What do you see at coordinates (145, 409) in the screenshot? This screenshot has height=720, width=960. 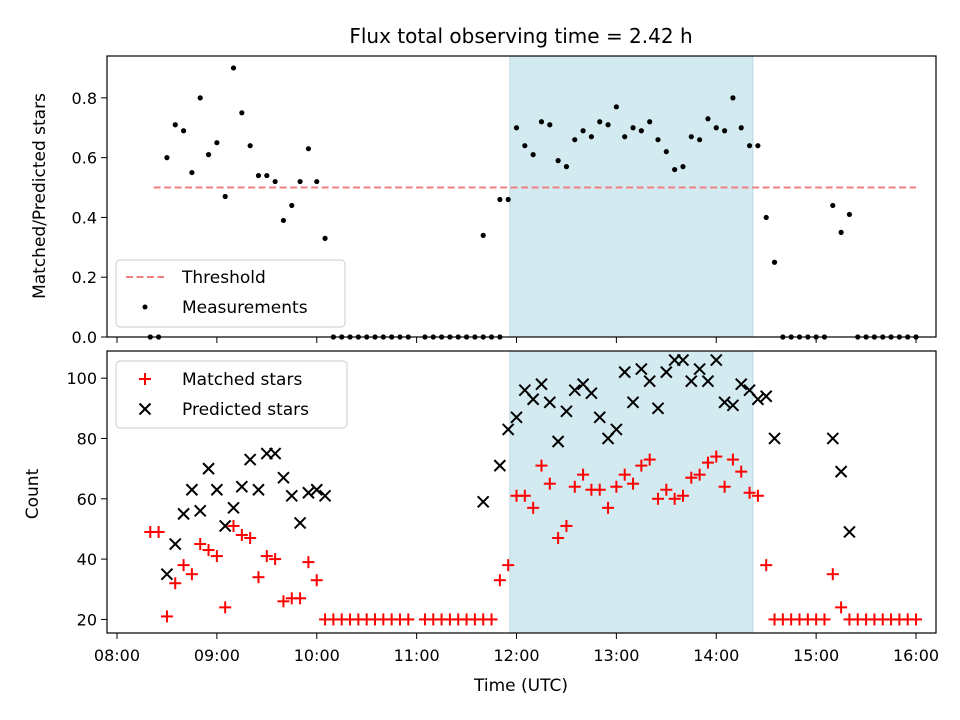 I see `legend-predicted-swatch` at bounding box center [145, 409].